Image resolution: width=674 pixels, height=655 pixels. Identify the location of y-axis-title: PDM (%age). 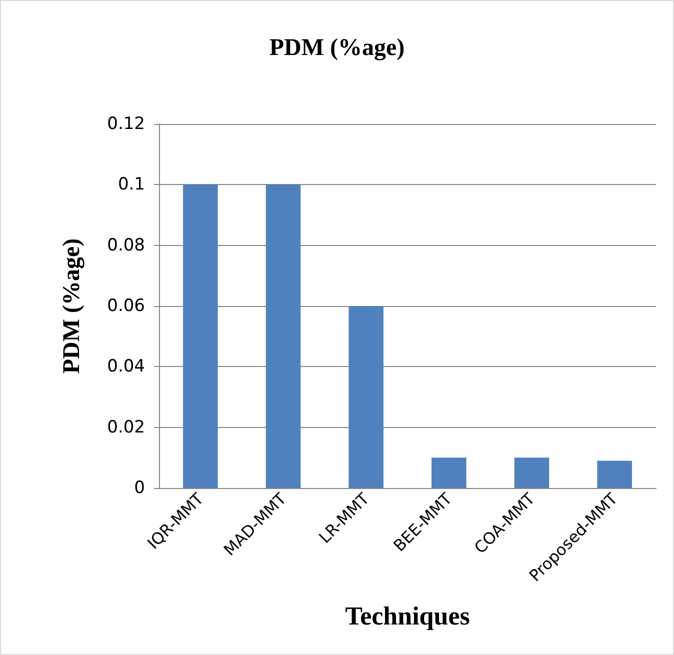
(72, 306).